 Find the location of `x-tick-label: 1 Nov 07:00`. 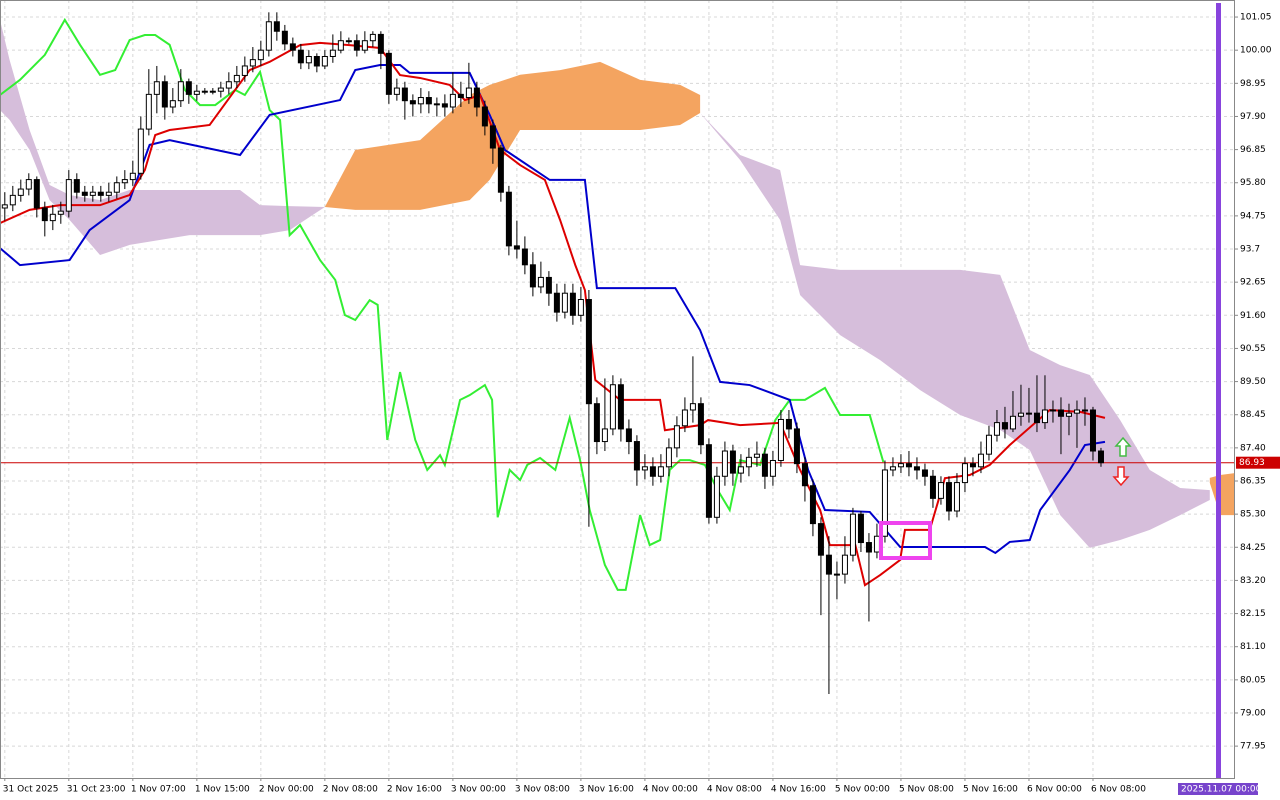

x-tick-label: 1 Nov 07:00 is located at coordinates (158, 790).